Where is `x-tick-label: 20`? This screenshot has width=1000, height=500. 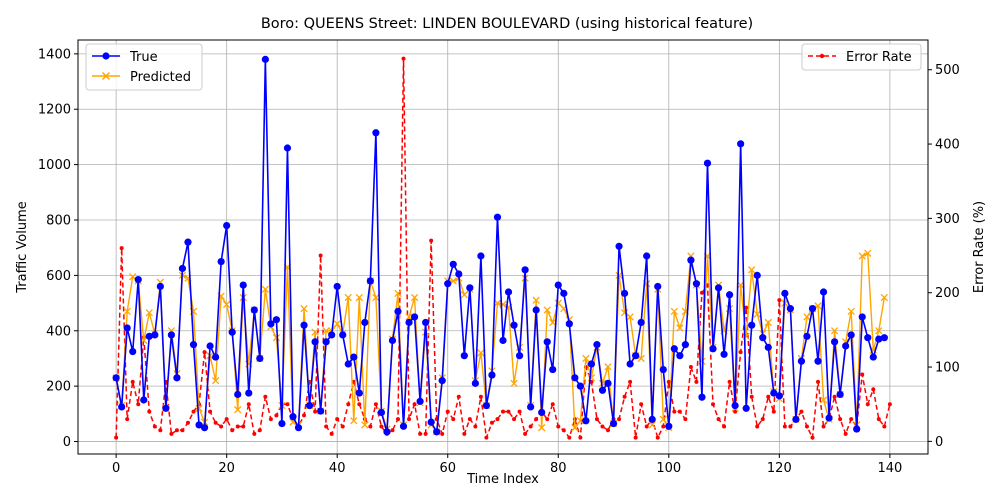 x-tick-label: 20 is located at coordinates (226, 468).